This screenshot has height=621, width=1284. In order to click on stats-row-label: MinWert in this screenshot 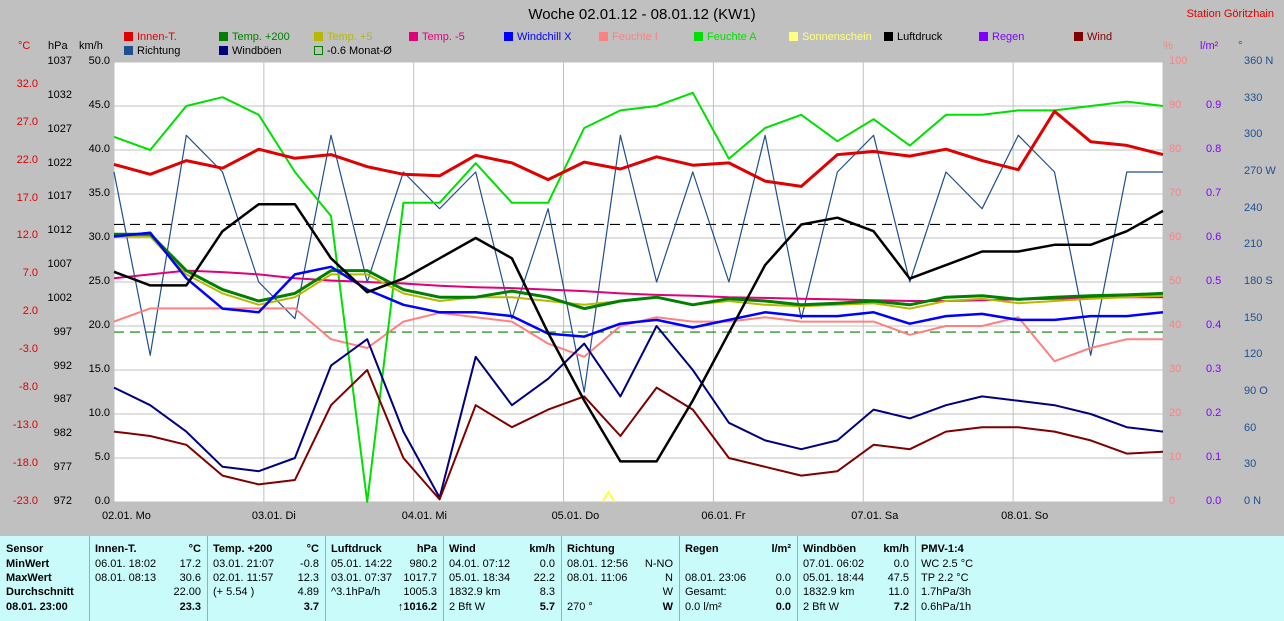, I will do `click(28, 564)`.